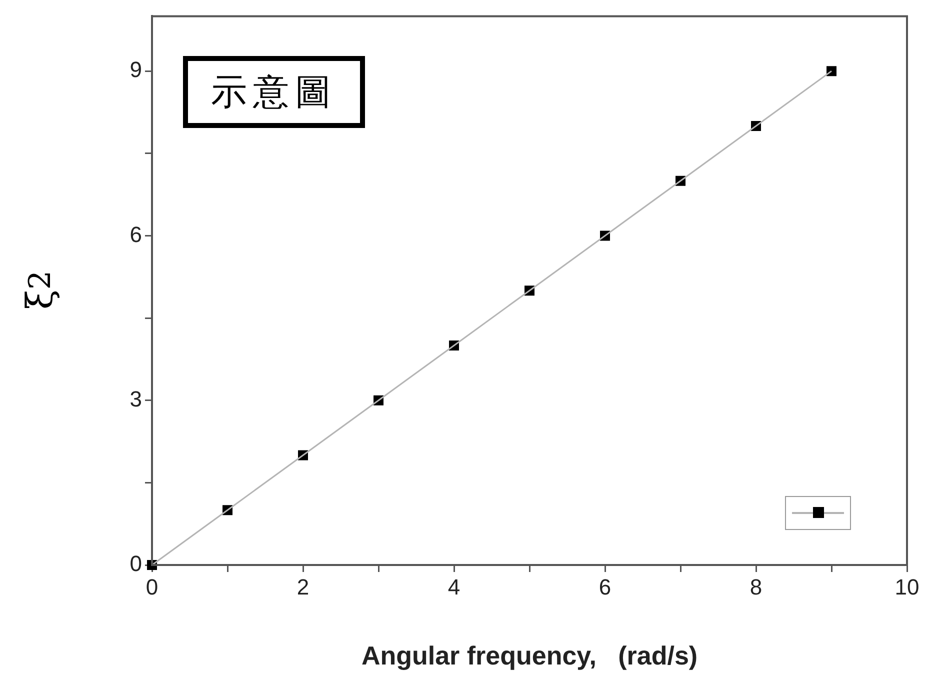  I want to click on annotation: 示意圖, so click(274, 92).